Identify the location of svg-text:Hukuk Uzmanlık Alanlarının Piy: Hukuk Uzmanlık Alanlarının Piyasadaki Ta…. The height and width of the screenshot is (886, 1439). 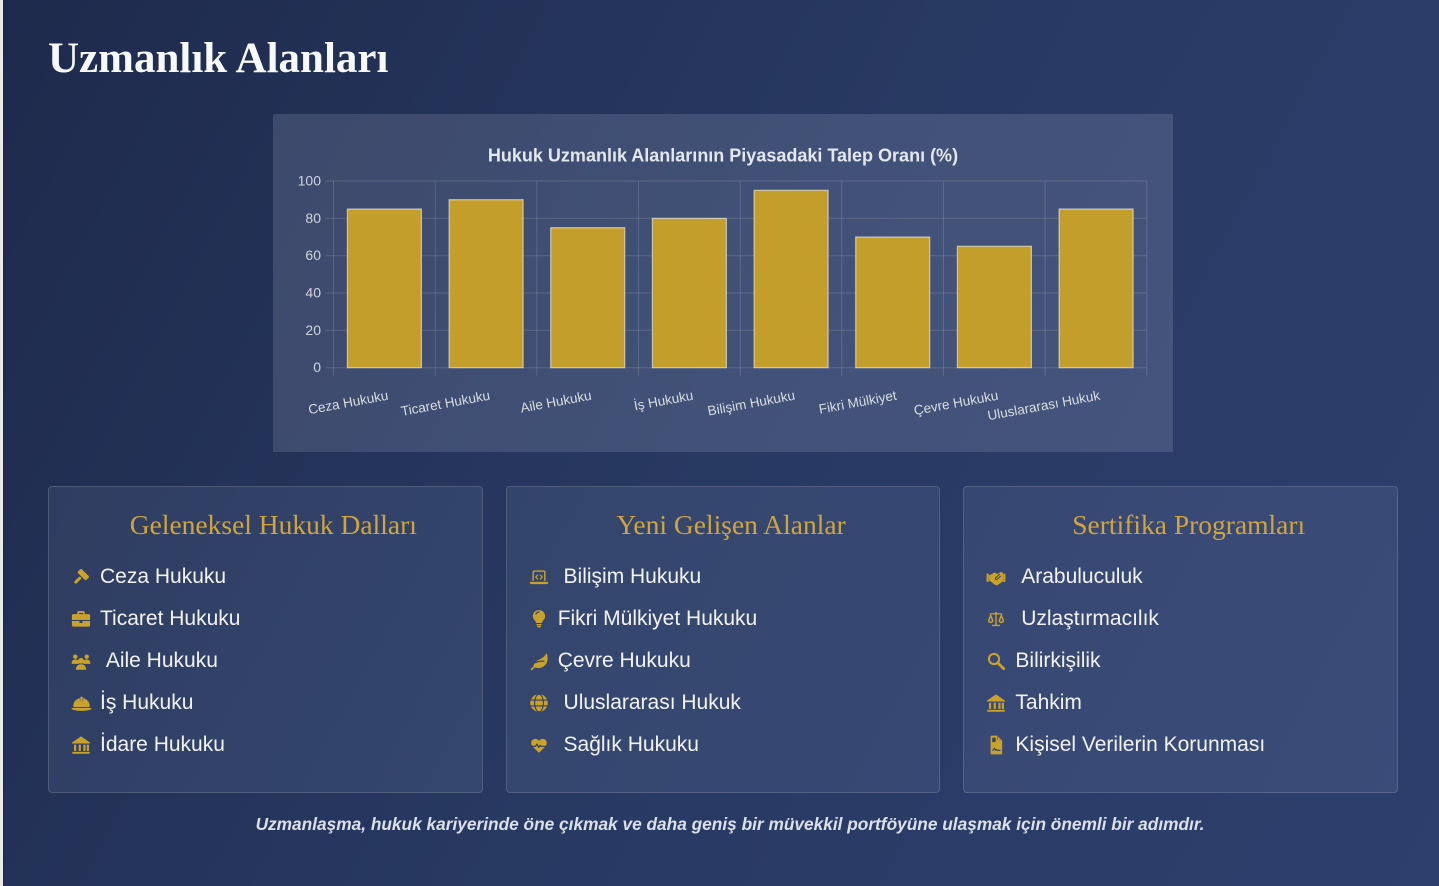
(723, 156).